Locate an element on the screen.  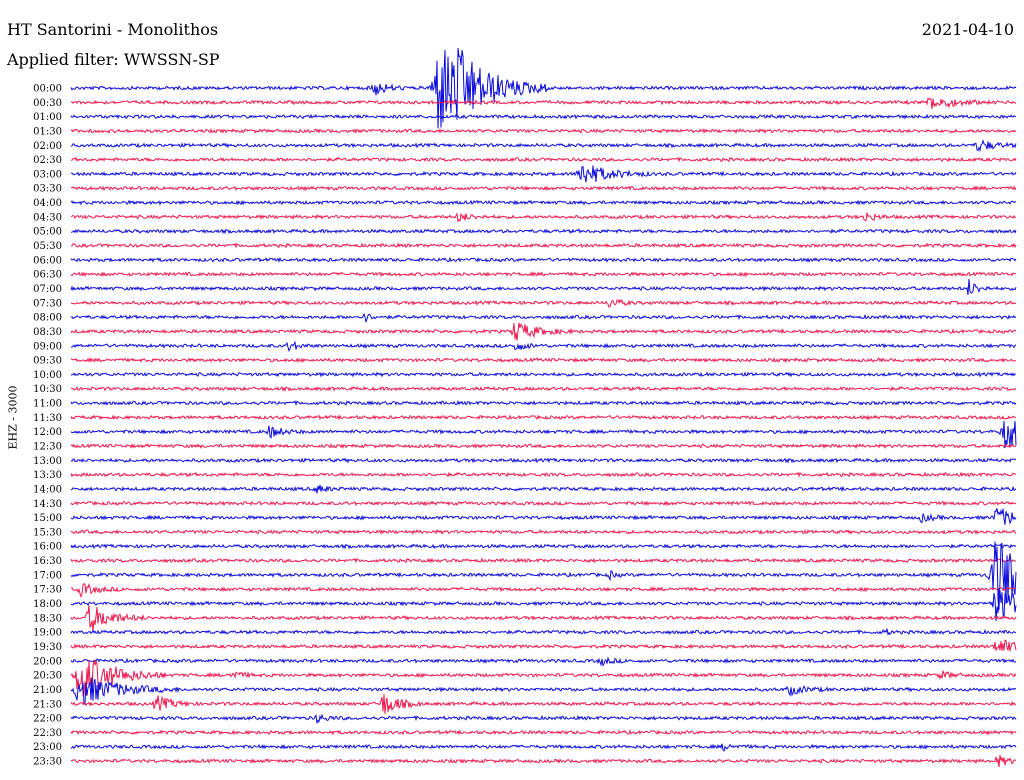
time-label: 21:00 is located at coordinates (47, 690).